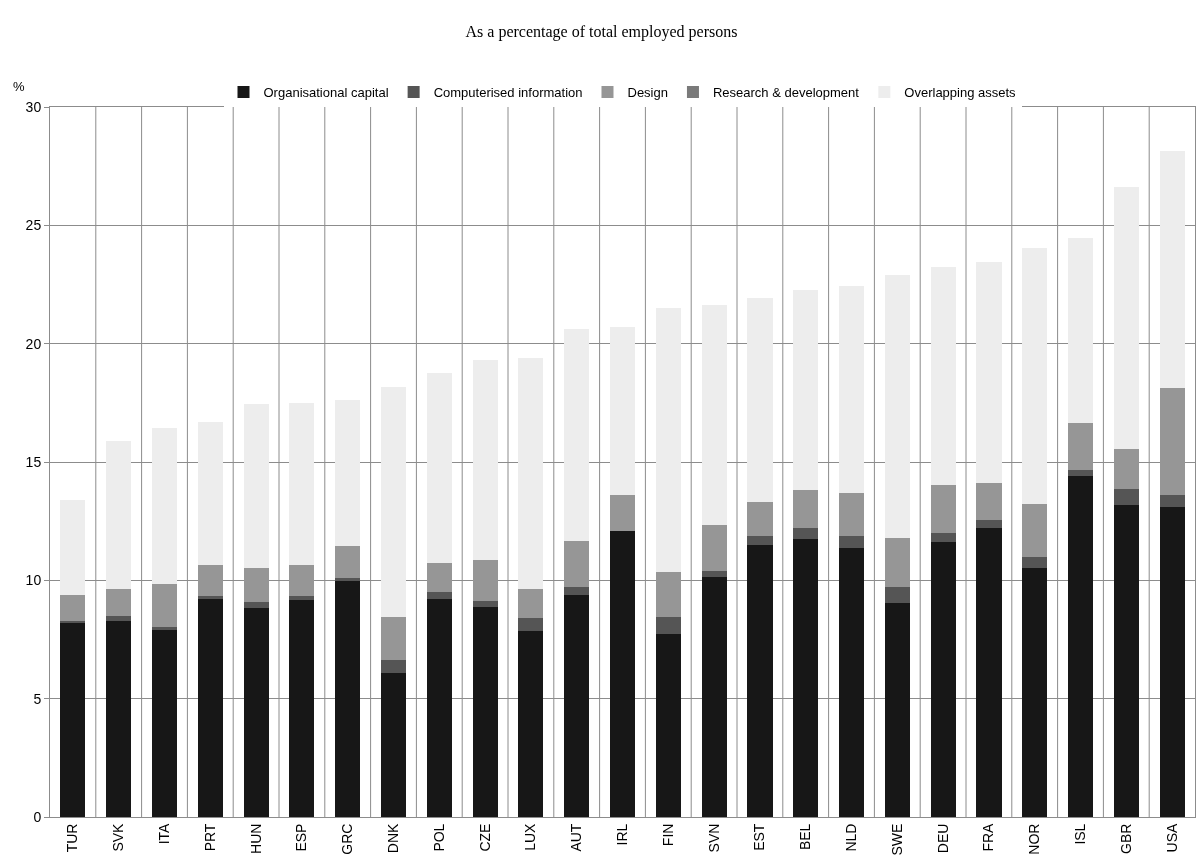 The image size is (1203, 859). Describe the element at coordinates (508, 93) in the screenshot. I see `legend-label: Computerised information` at that location.